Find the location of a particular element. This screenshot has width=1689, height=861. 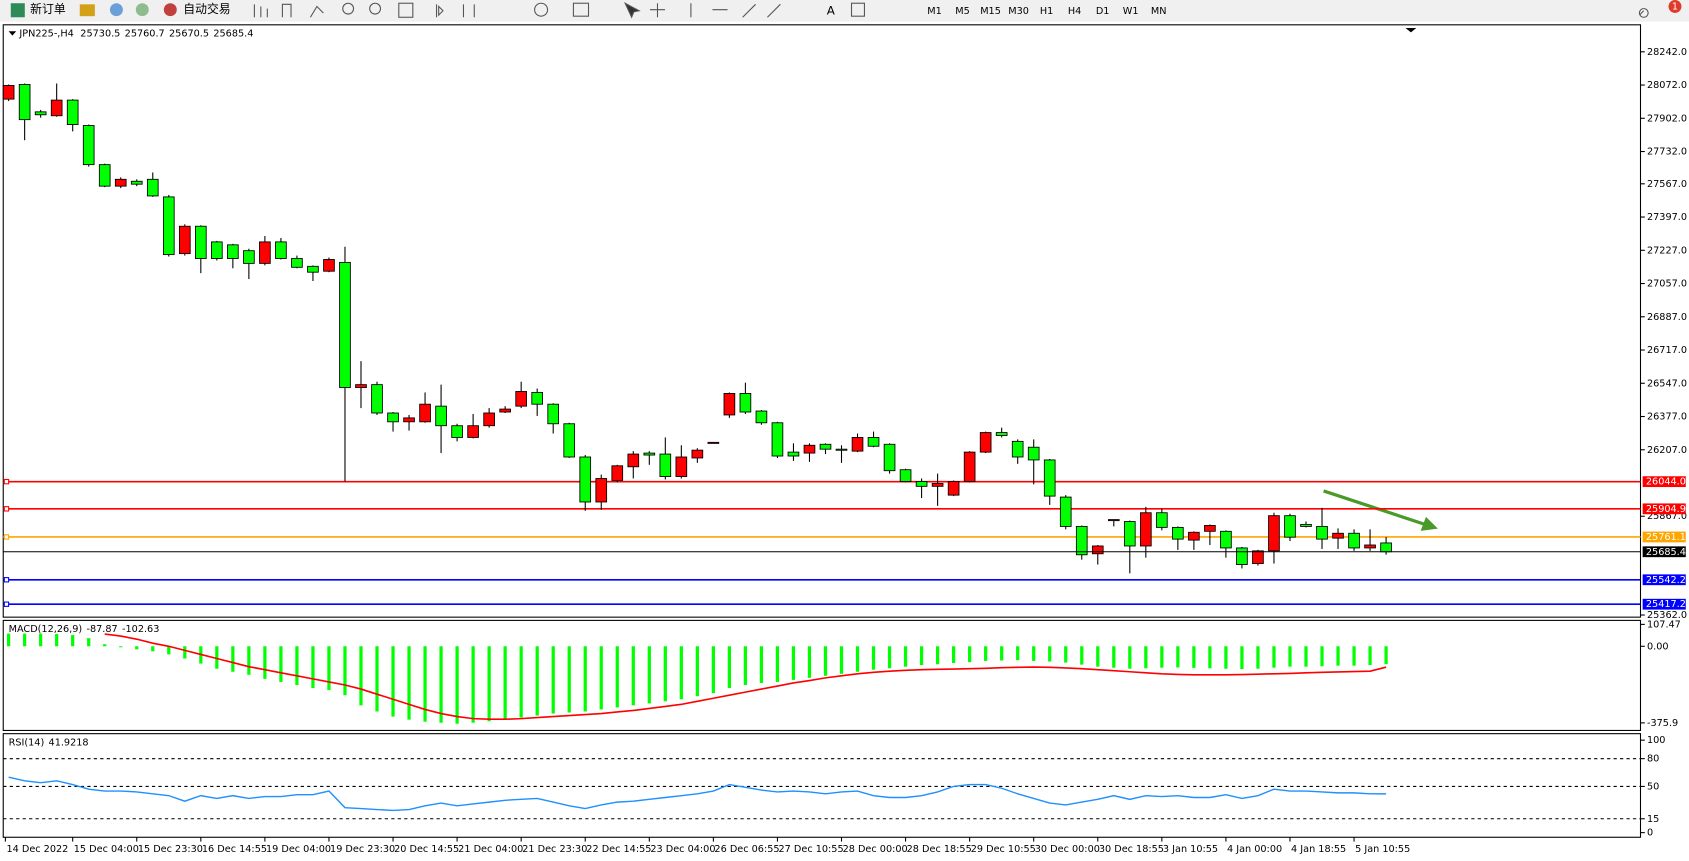

x-tick-label: 28 Dec 00:00 is located at coordinates (875, 849).